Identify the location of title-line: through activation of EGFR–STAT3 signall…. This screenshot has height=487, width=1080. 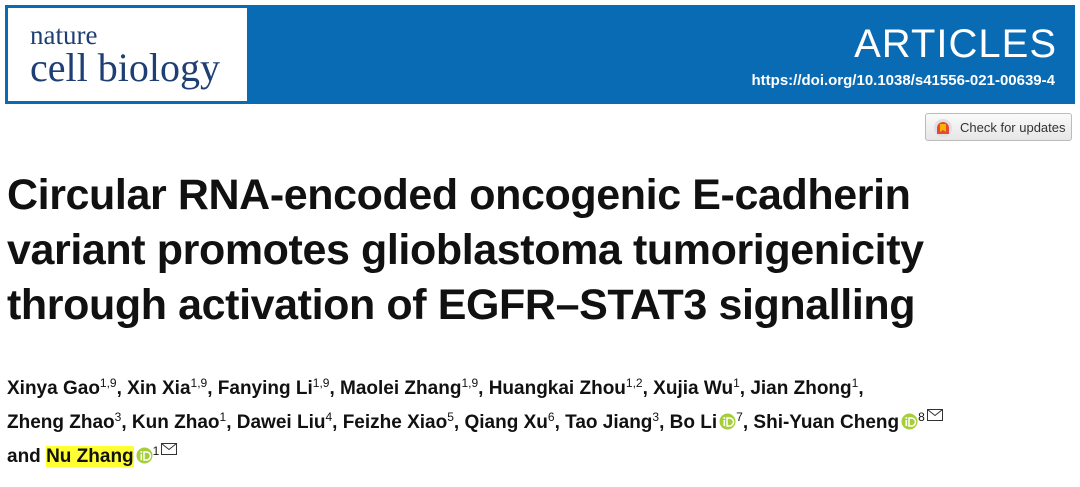
(461, 305).